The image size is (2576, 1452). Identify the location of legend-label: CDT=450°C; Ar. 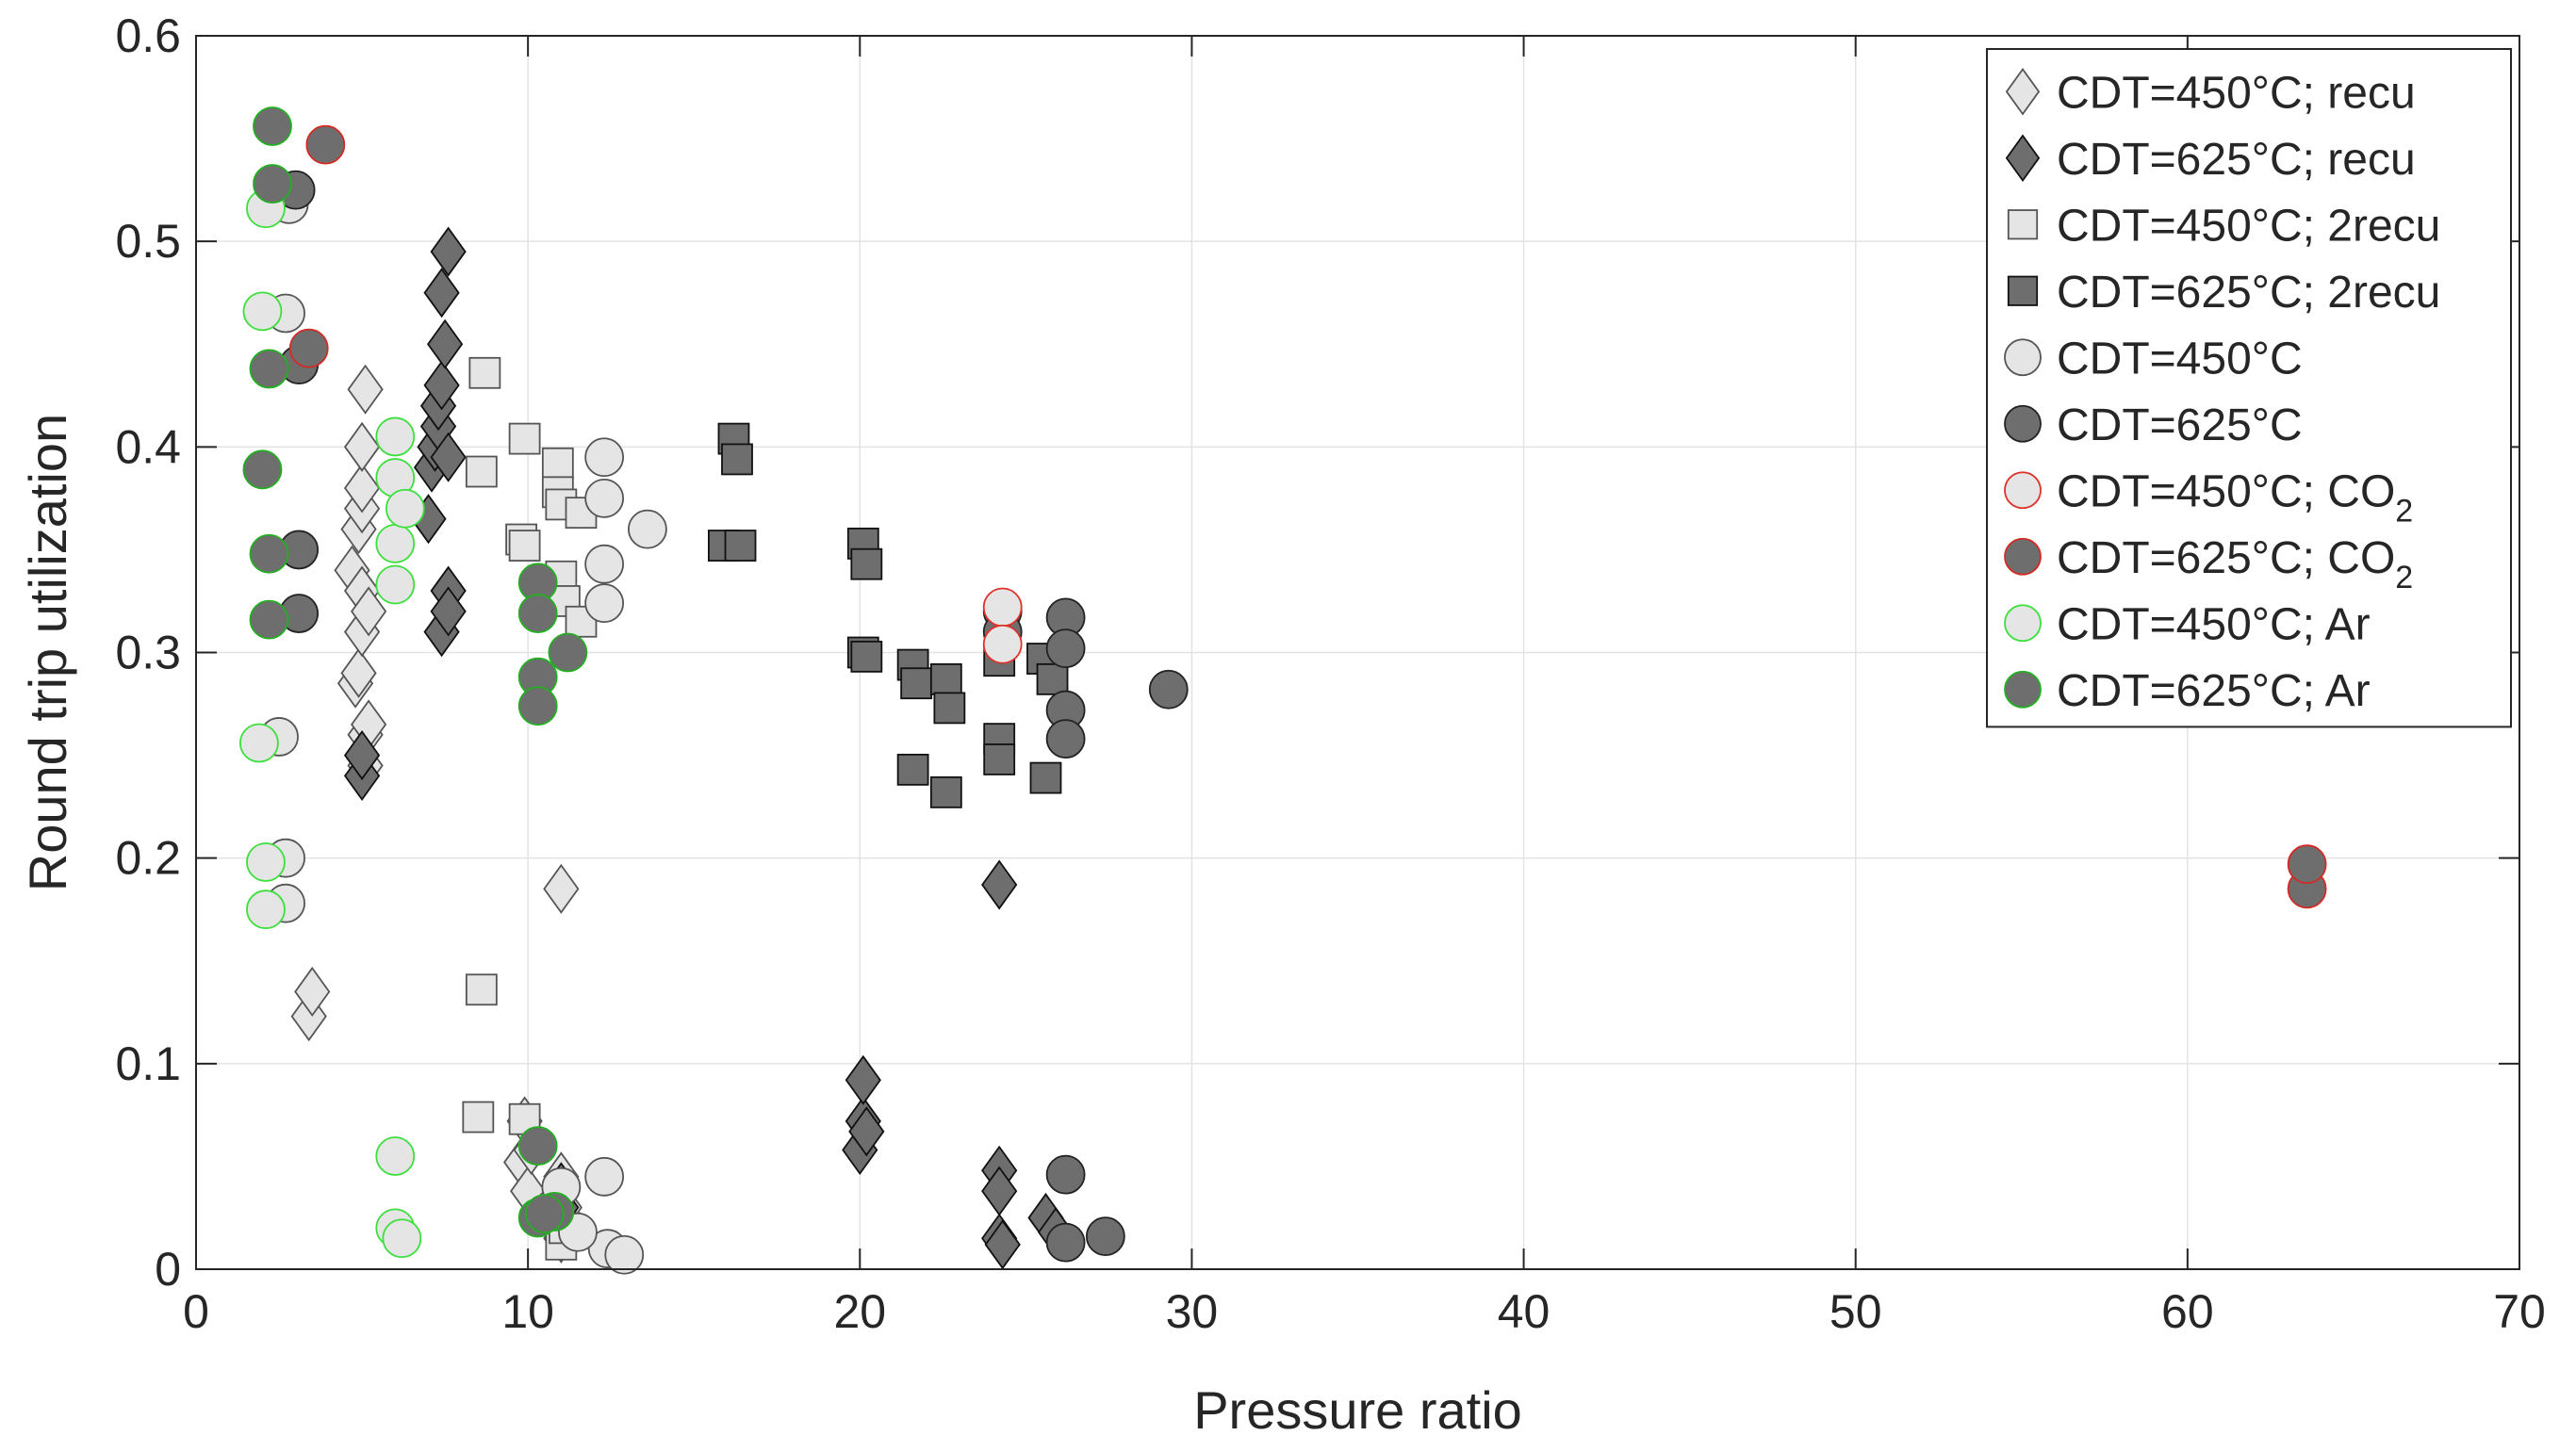
(2214, 624).